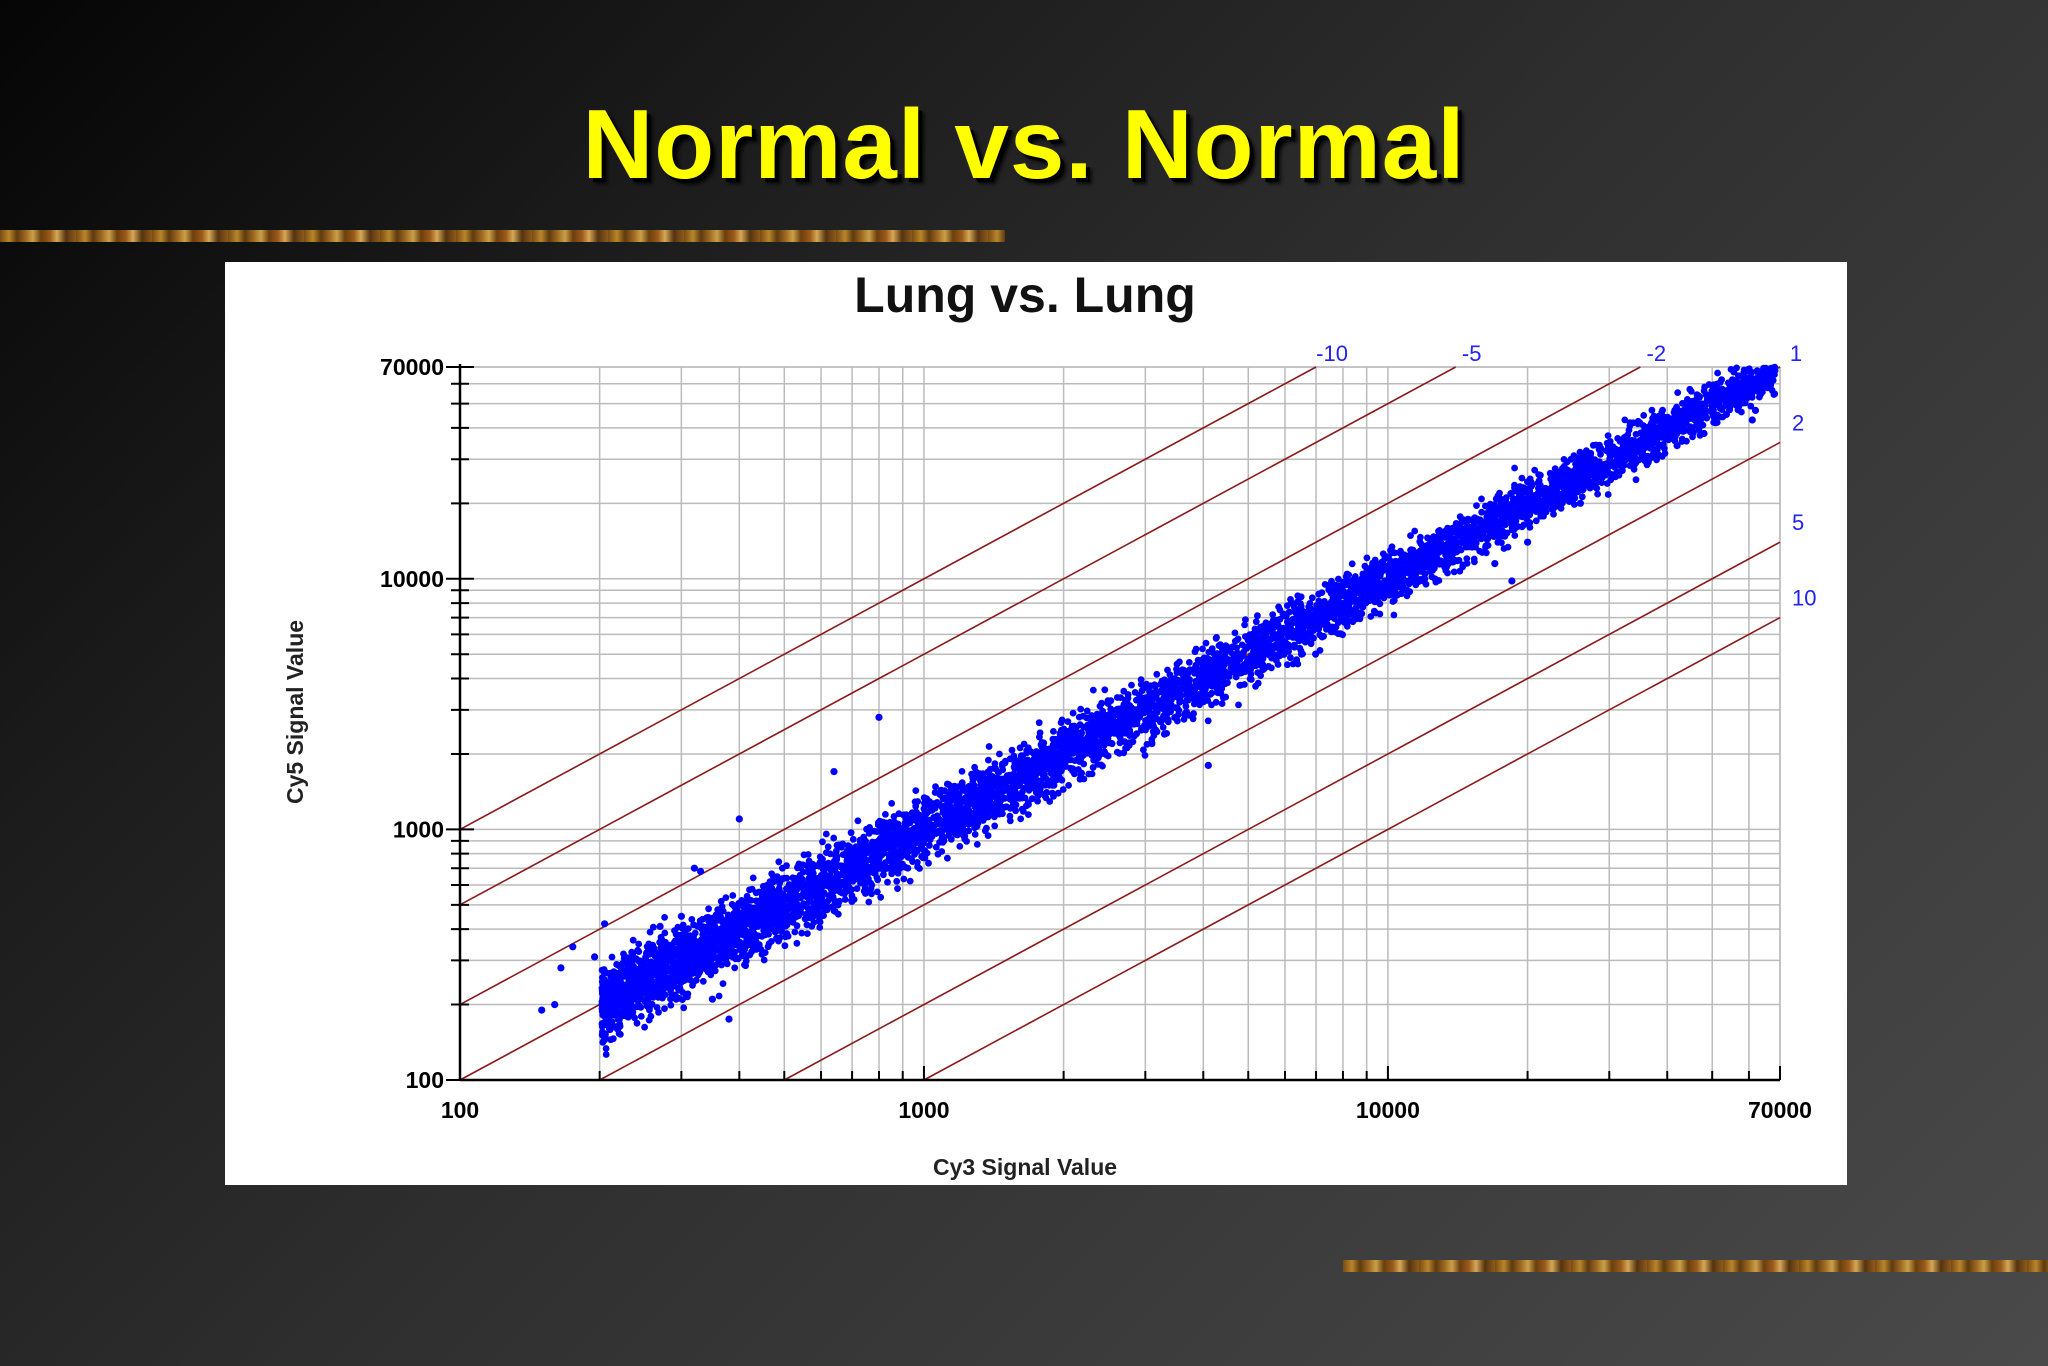  I want to click on chart-title: Lung vs. Lung, so click(1025, 295).